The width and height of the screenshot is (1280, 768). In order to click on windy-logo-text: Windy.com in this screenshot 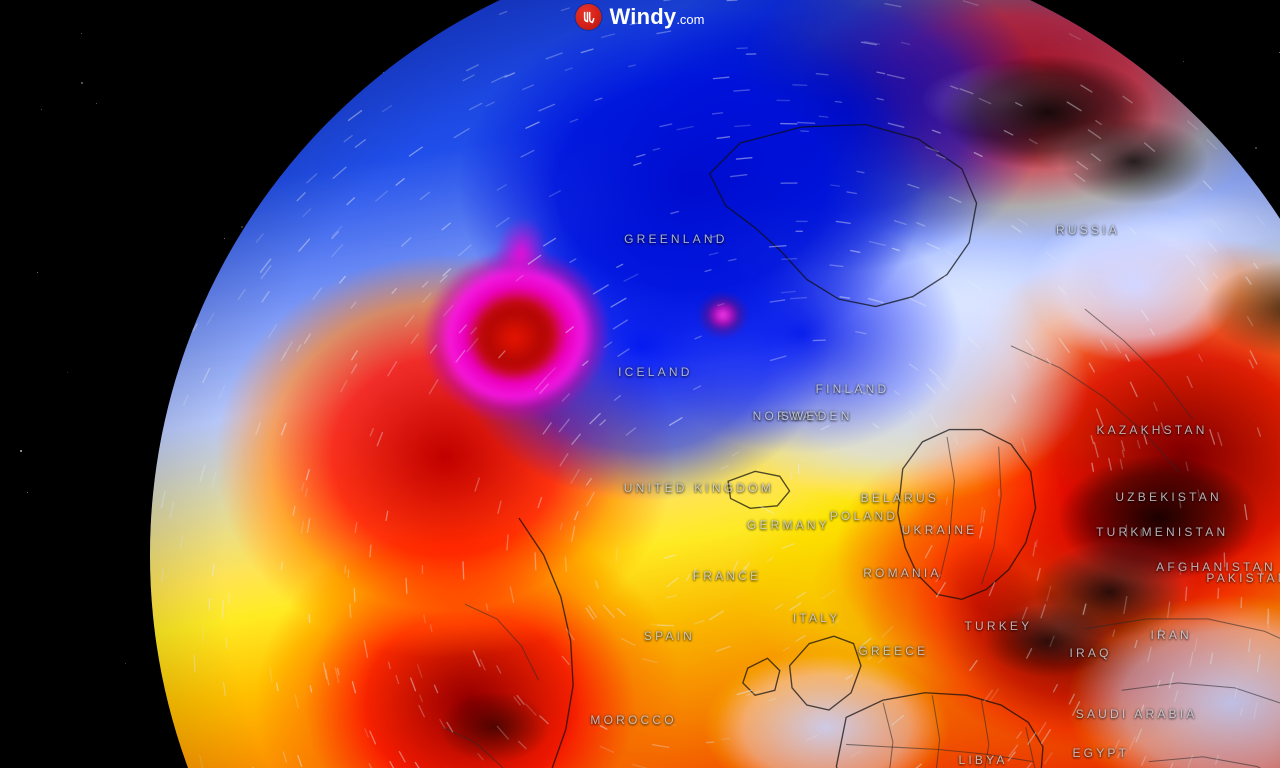, I will do `click(657, 17)`.